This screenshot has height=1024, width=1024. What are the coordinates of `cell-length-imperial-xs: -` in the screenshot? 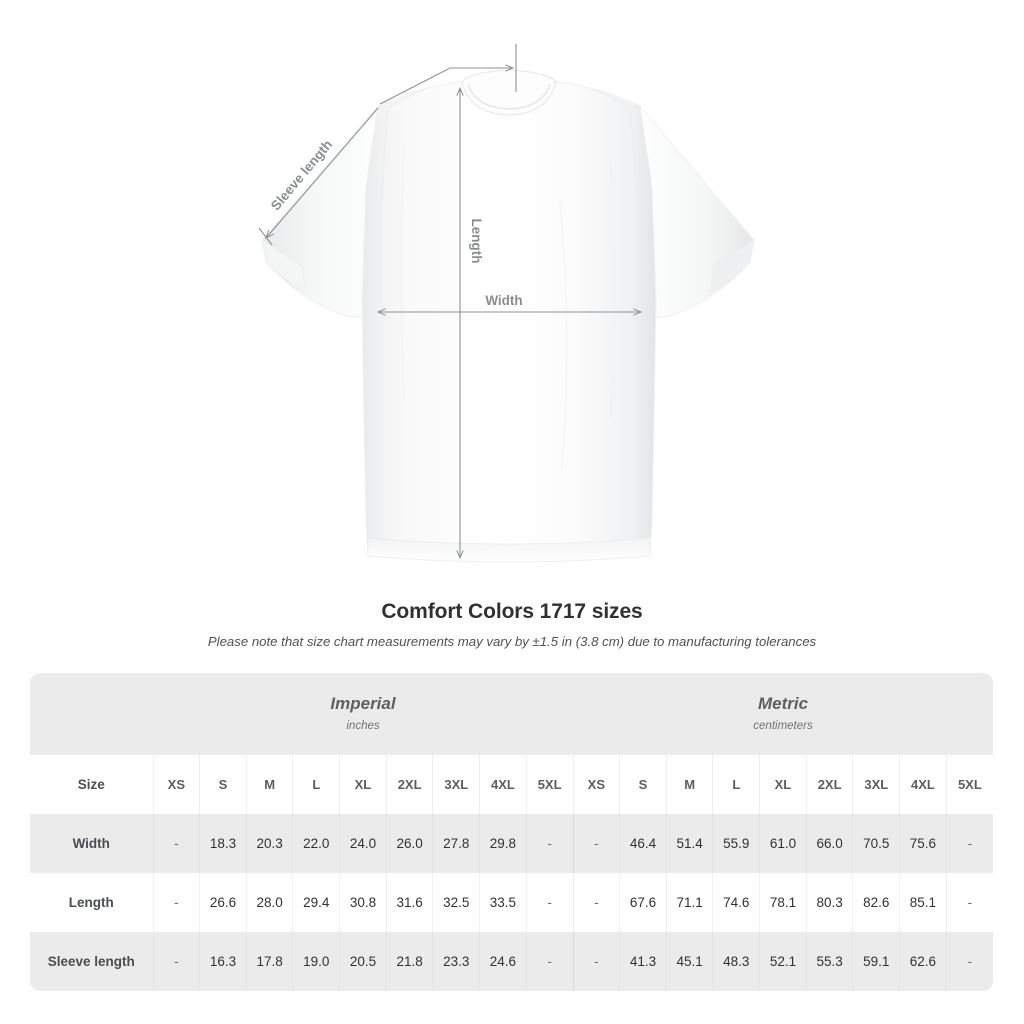 It's located at (176, 902).